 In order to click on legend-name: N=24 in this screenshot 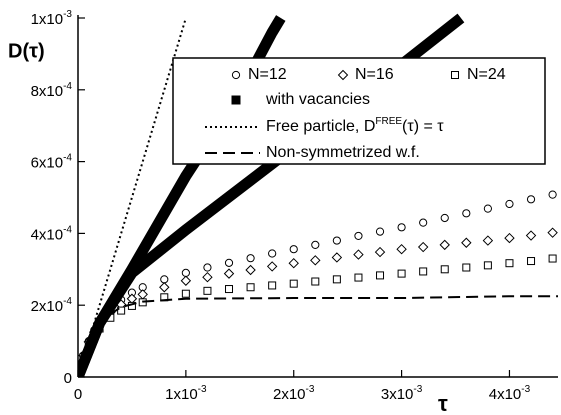, I will do `click(486, 74)`.